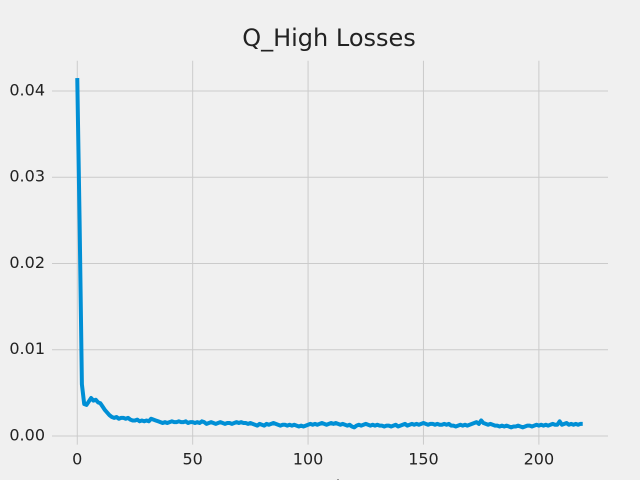  I want to click on y-tick-label: 0.00, so click(27, 434).